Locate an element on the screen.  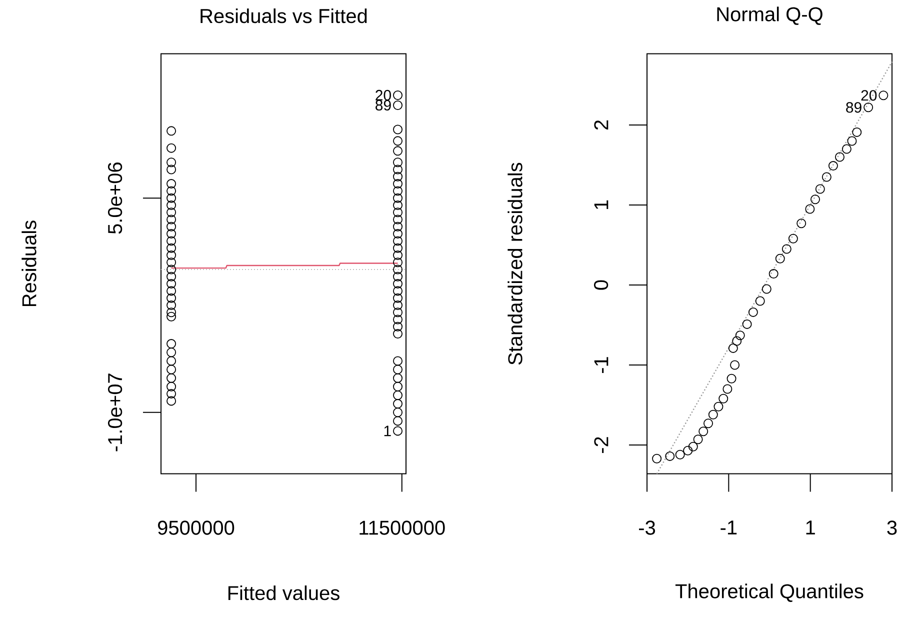
x-axis-title: Theoretical Quantiles is located at coordinates (769, 593).